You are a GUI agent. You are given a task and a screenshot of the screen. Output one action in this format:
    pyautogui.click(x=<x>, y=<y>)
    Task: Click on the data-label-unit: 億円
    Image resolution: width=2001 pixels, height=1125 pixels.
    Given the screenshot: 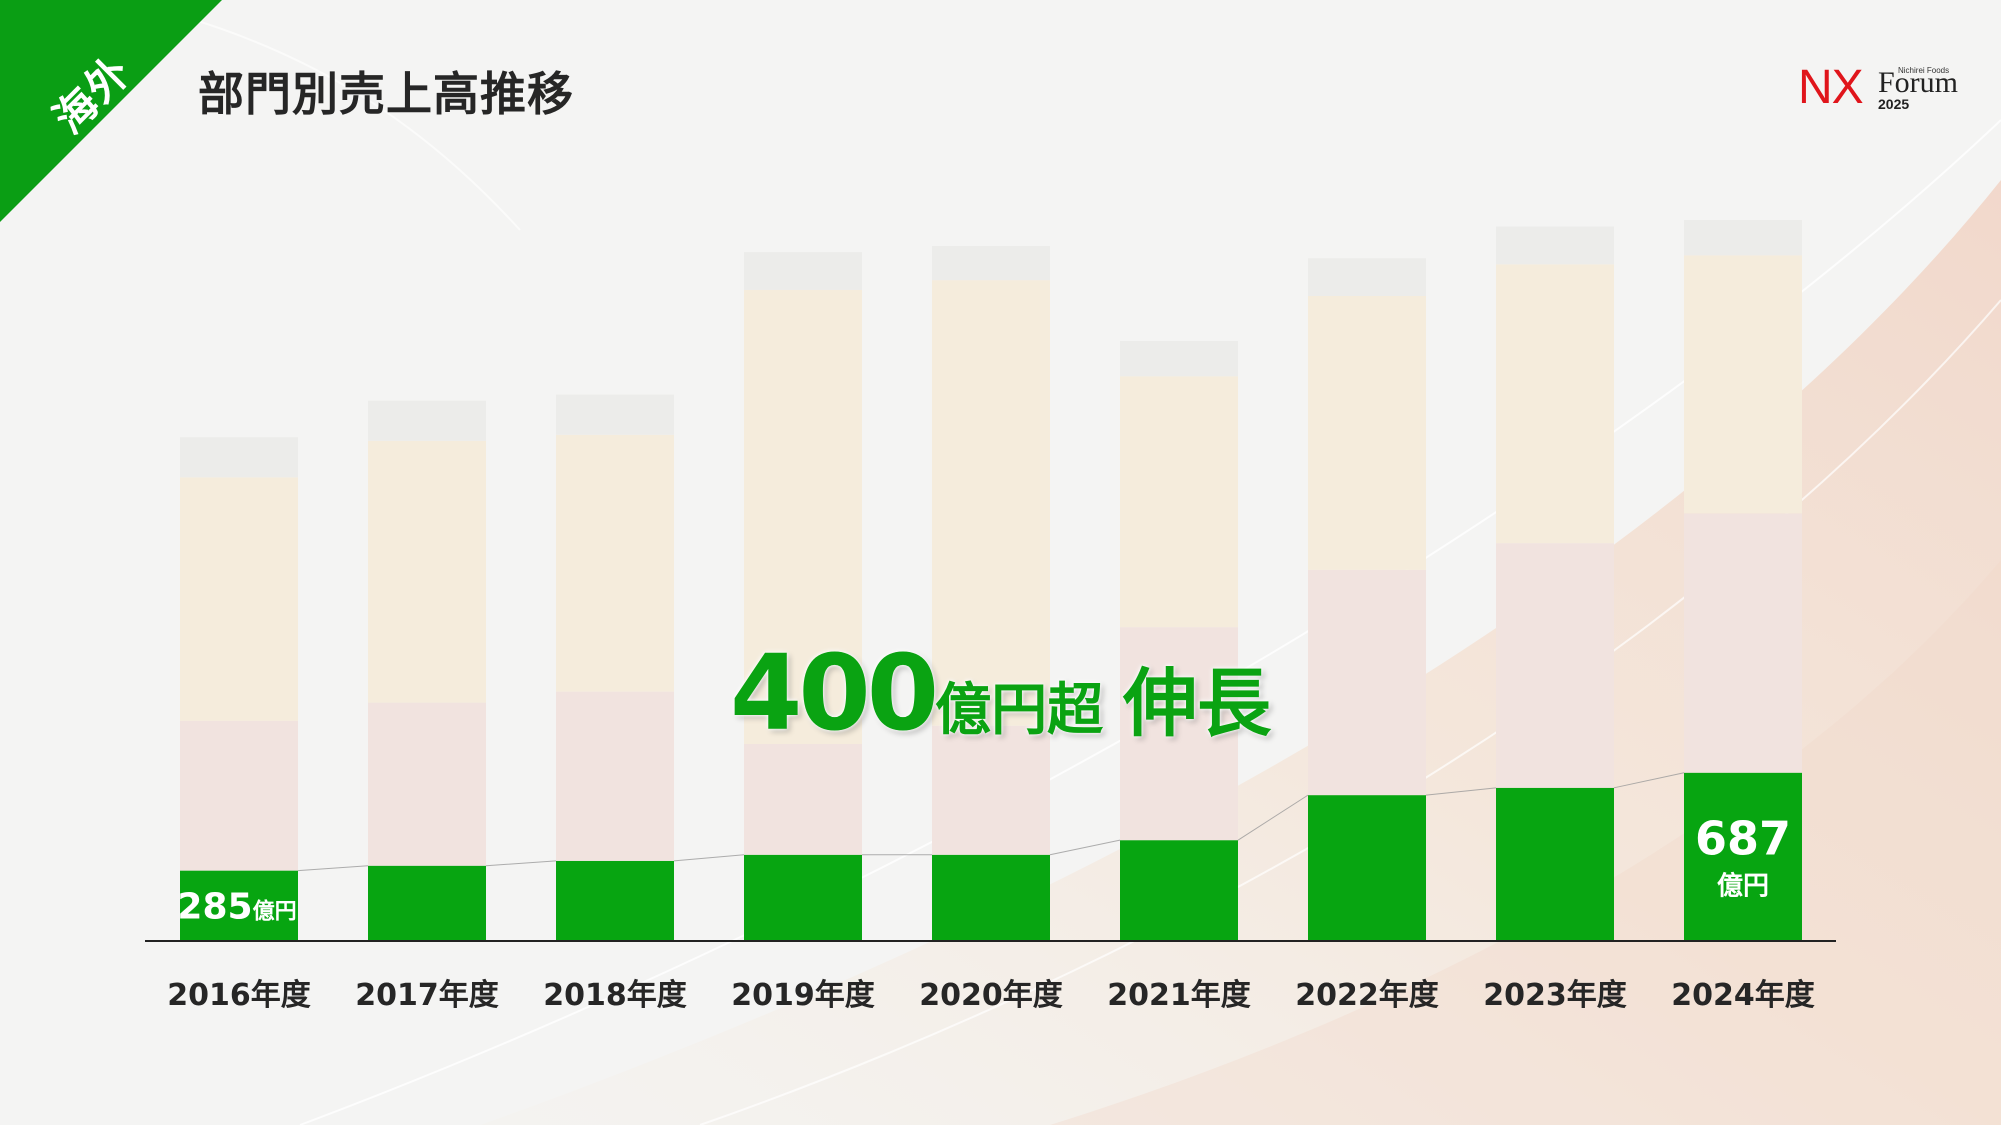 What is the action you would take?
    pyautogui.click(x=1743, y=887)
    